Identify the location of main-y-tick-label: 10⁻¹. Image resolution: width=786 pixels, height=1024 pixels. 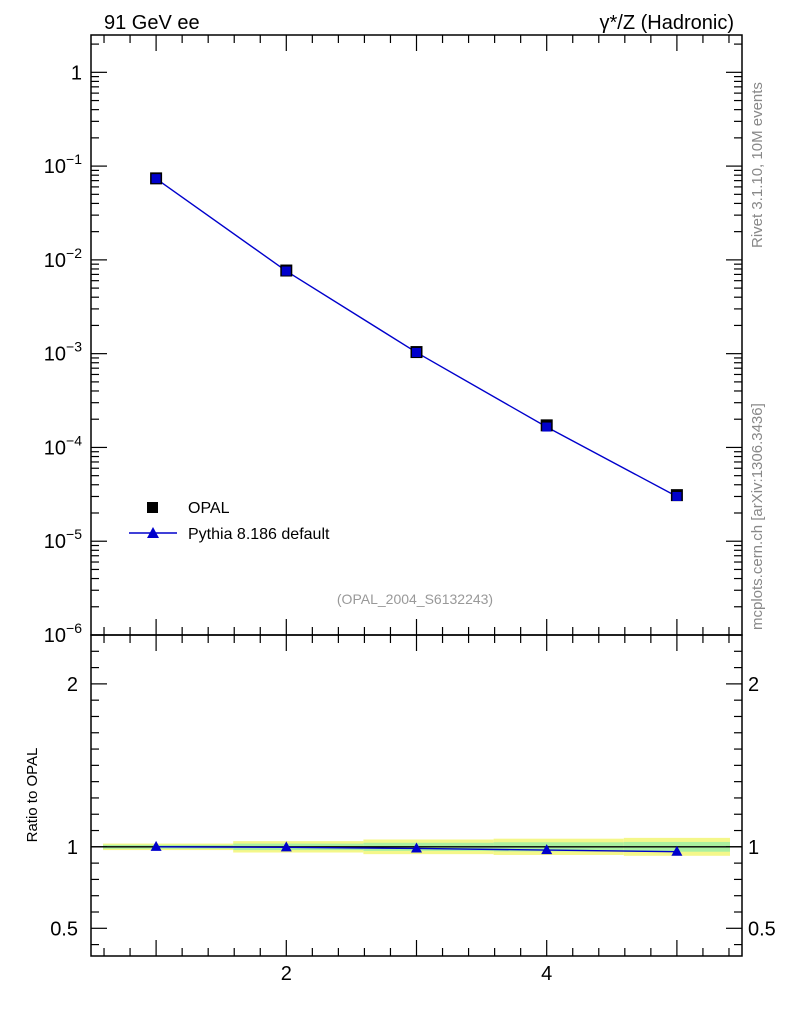
(63, 164).